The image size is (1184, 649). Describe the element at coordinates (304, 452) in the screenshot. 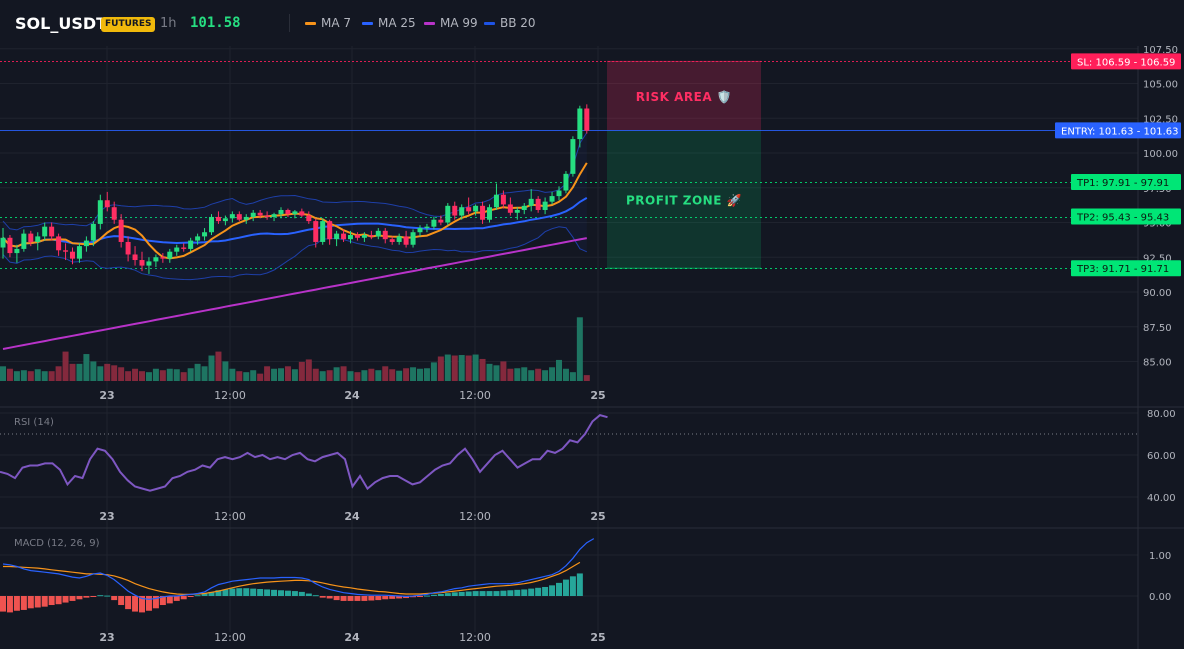

I see `rsi-line` at that location.